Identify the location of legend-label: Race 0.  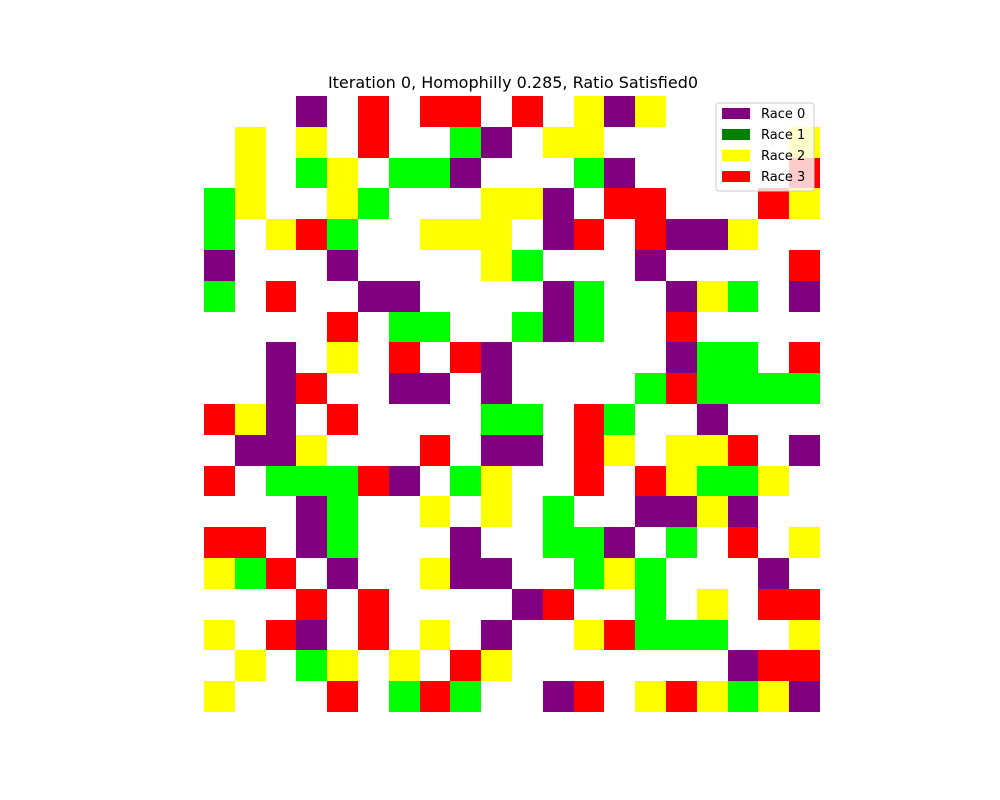
(783, 114).